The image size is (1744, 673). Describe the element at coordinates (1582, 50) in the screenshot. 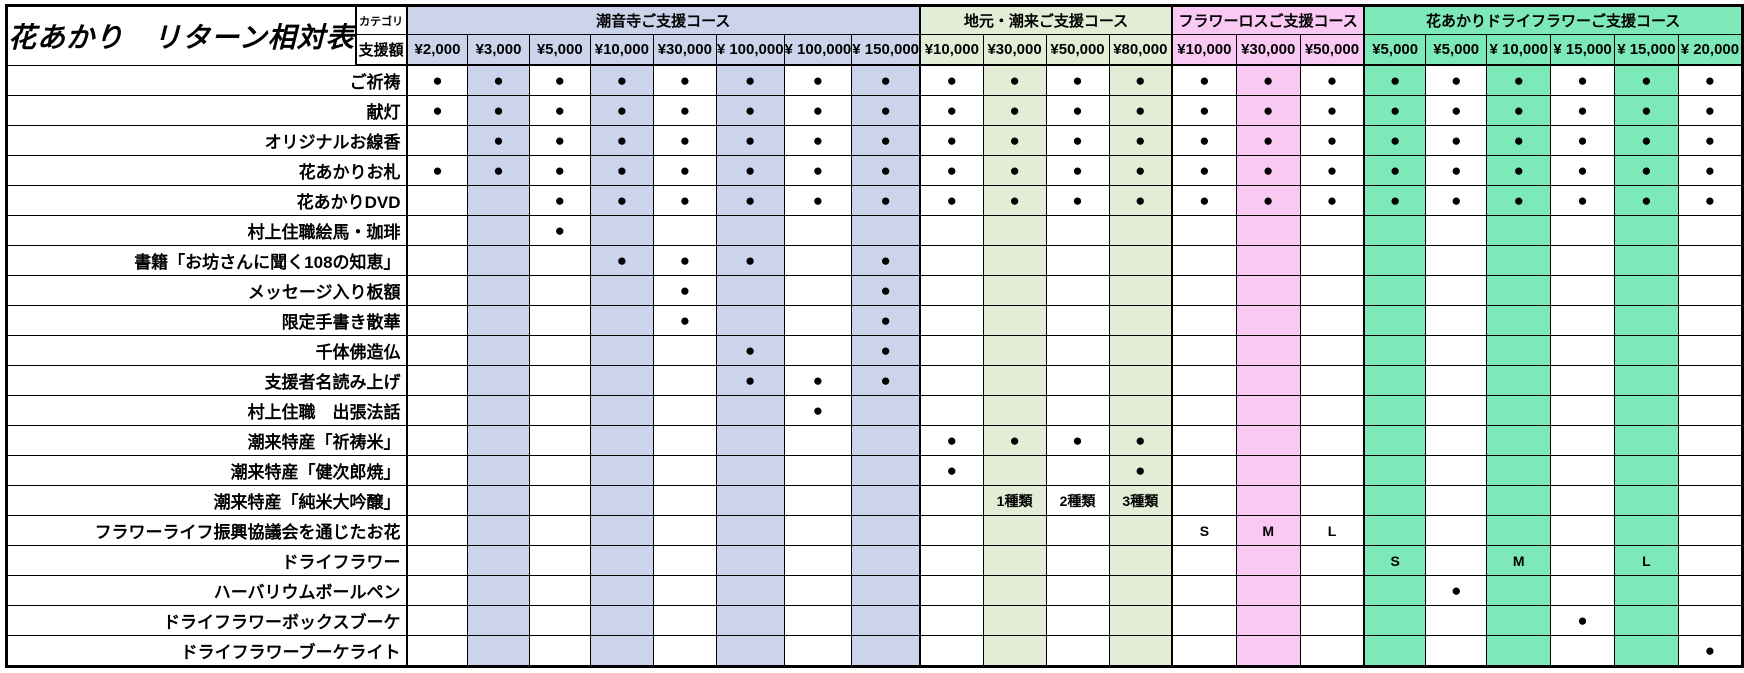

I see `price-cell: ¥ 15,000` at that location.